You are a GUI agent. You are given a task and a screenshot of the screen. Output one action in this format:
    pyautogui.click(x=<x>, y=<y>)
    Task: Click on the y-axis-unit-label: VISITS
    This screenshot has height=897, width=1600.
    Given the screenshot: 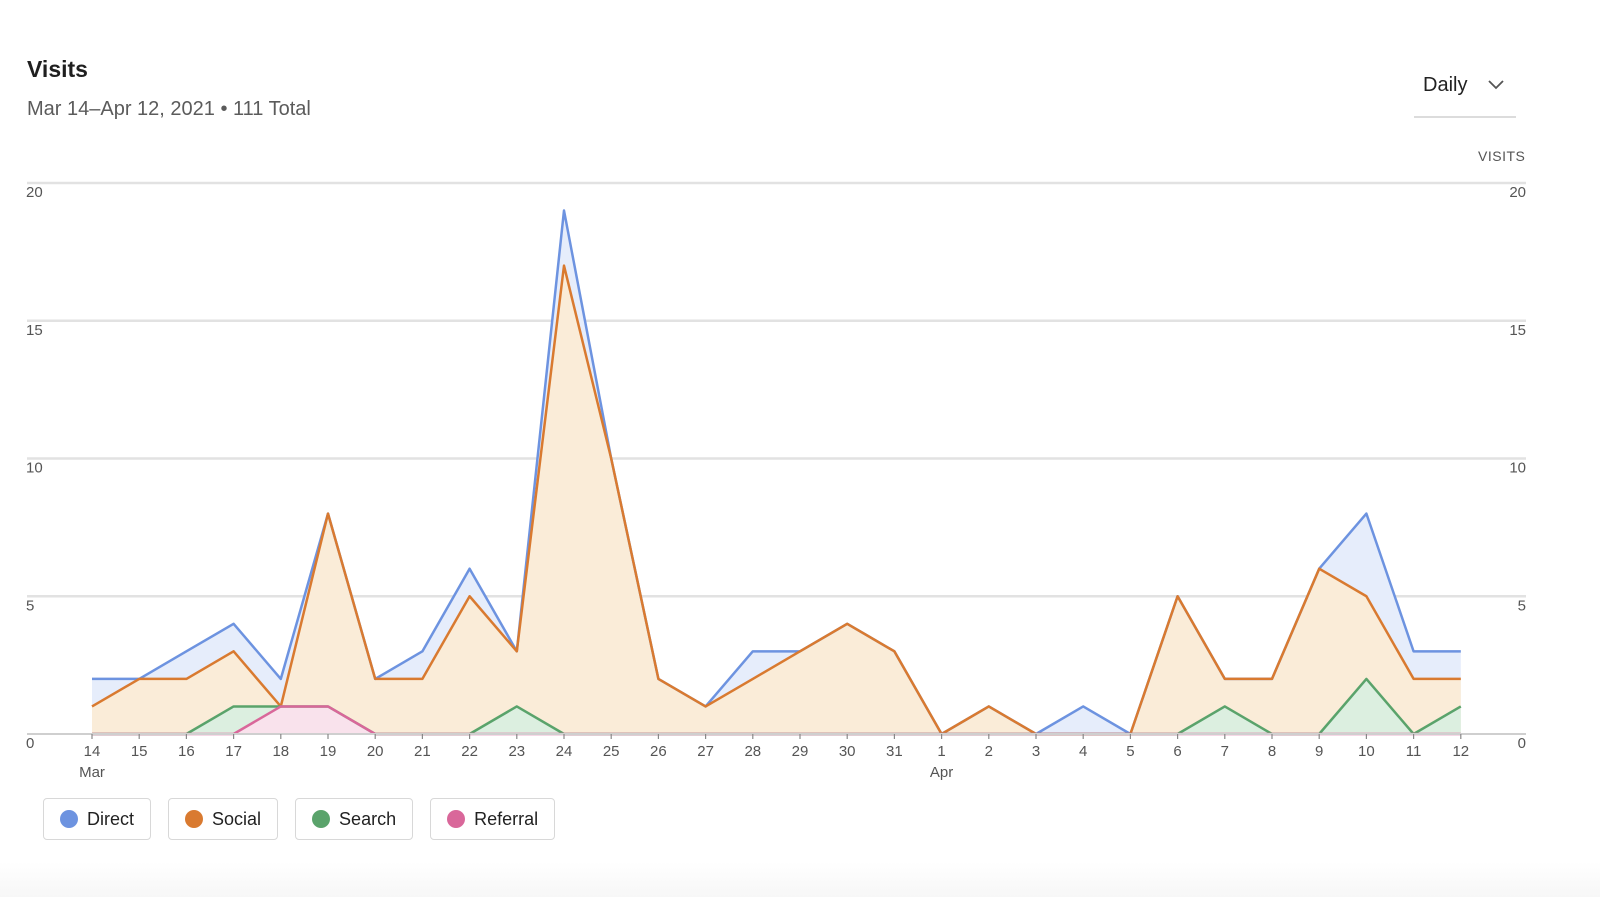 What is the action you would take?
    pyautogui.click(x=1502, y=156)
    